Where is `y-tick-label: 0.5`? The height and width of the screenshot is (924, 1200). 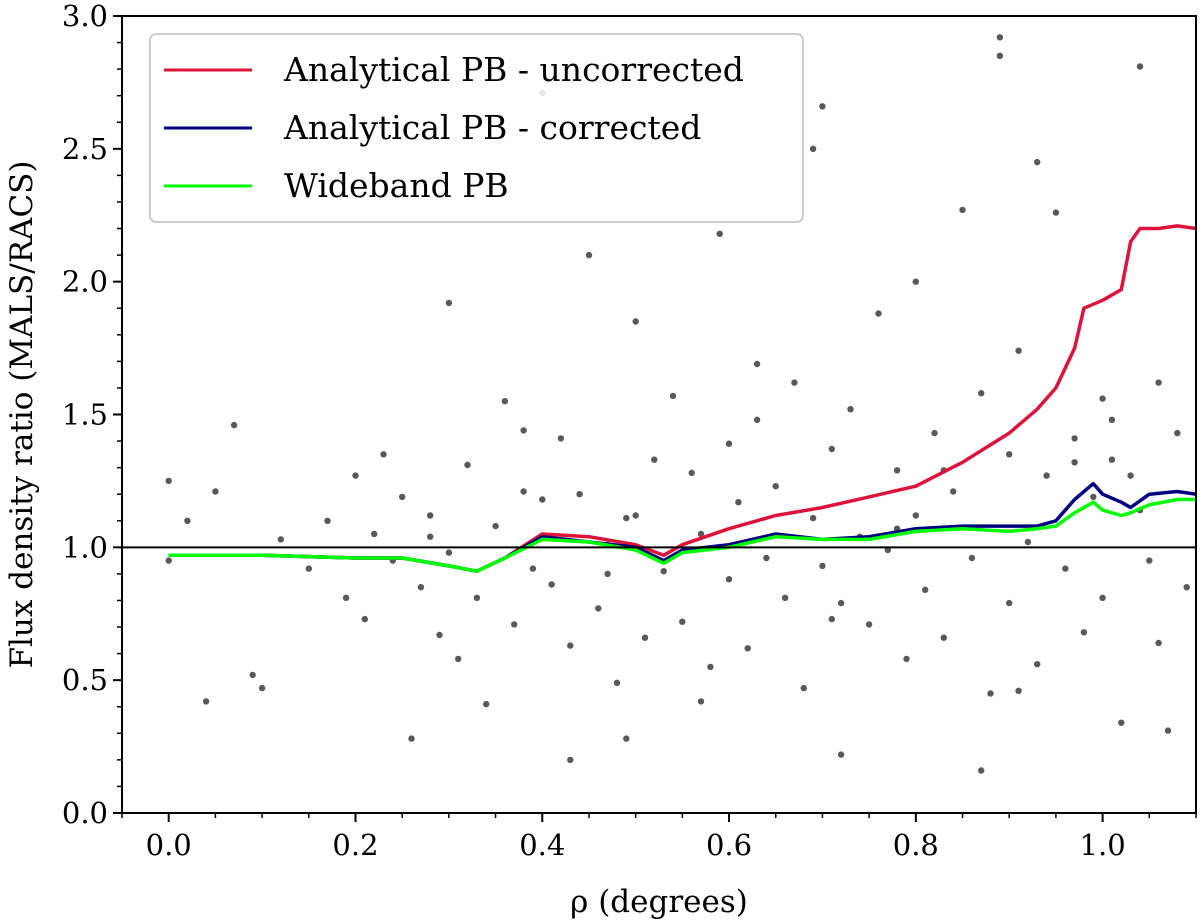 y-tick-label: 0.5 is located at coordinates (85, 680).